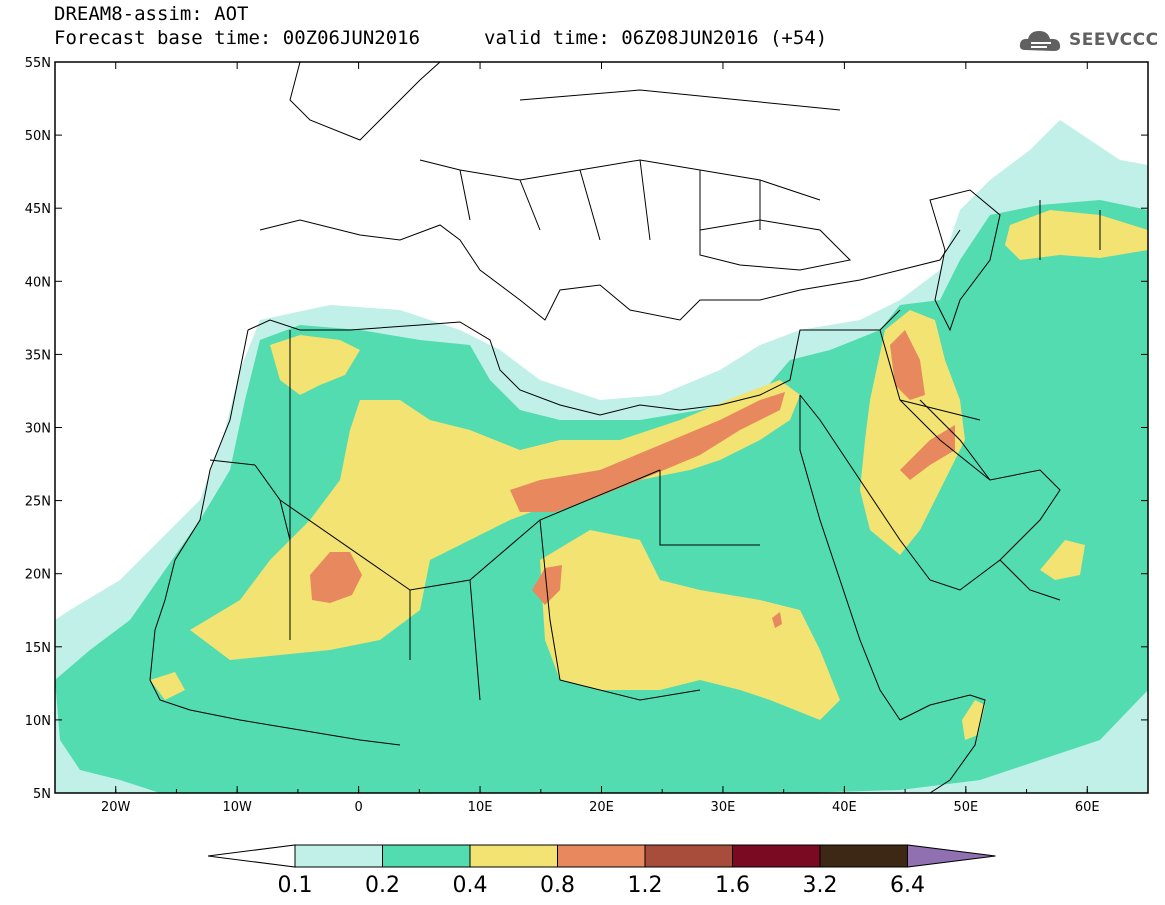  I want to click on lon-tick-label: 0, so click(358, 807).